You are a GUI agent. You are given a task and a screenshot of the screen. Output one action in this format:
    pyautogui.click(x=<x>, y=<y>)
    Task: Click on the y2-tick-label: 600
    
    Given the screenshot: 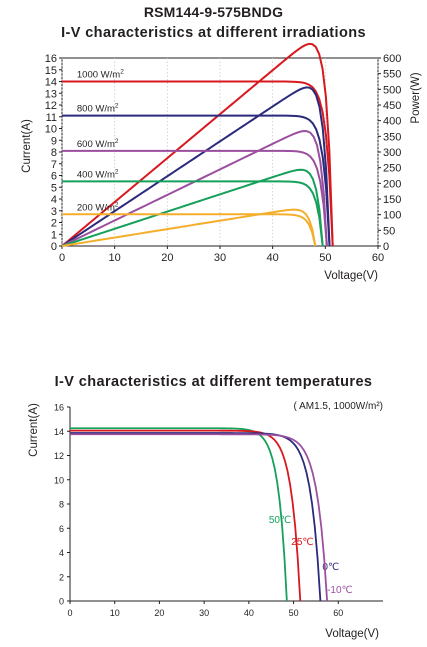 What is the action you would take?
    pyautogui.click(x=392, y=59)
    